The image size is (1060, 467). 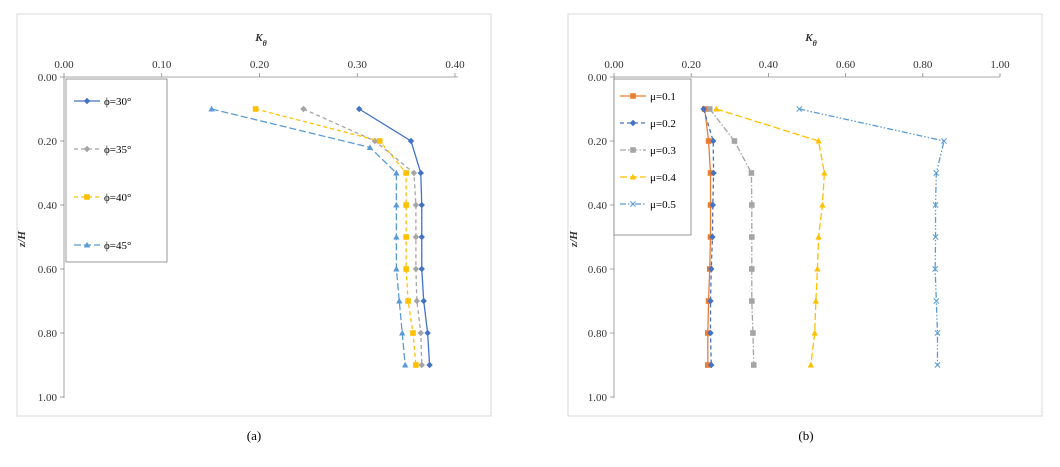 What do you see at coordinates (648, 205) in the screenshot?
I see `legend-item: μ=0.5` at bounding box center [648, 205].